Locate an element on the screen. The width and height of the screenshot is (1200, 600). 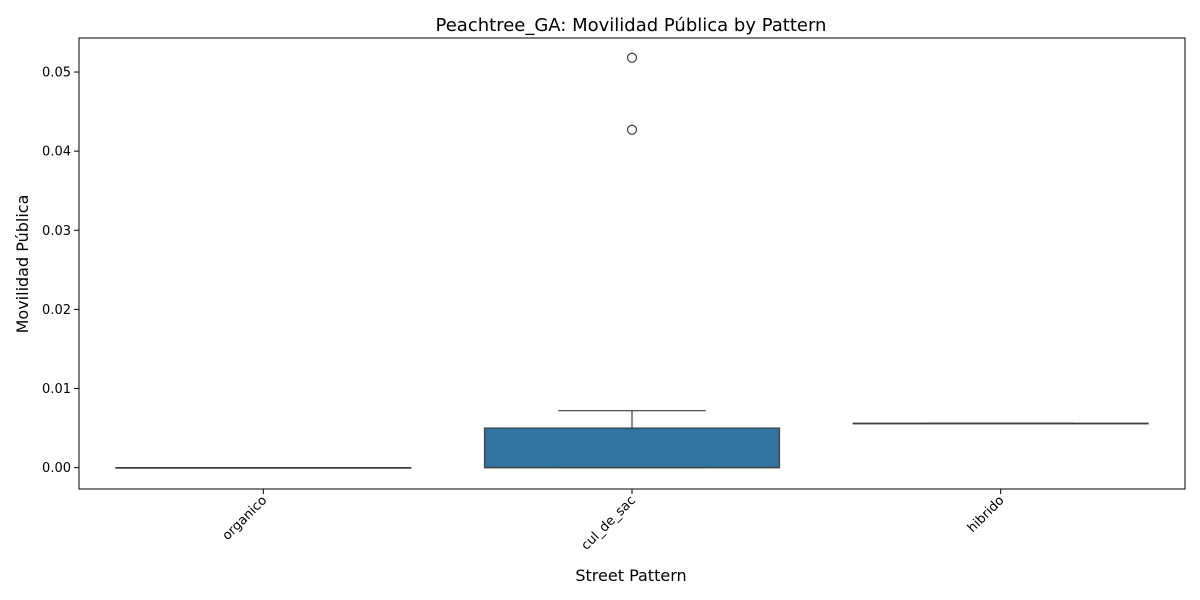
y-axis: 0.00 0.01 0.02 0.03 0.04 0.05 is located at coordinates (60, 271).